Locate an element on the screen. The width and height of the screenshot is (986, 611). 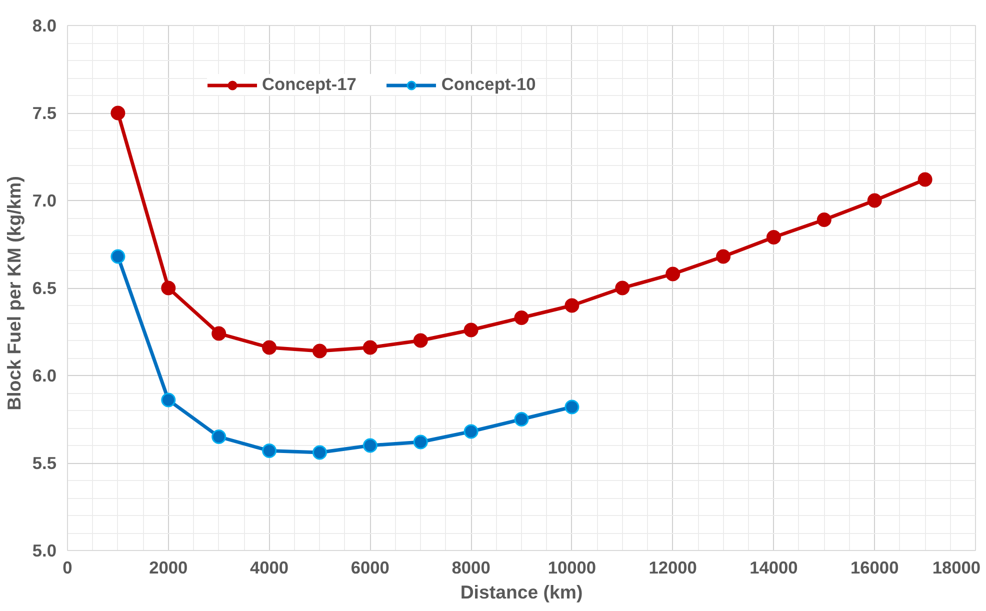
y-tick-label: 5.5 is located at coordinates (44, 463).